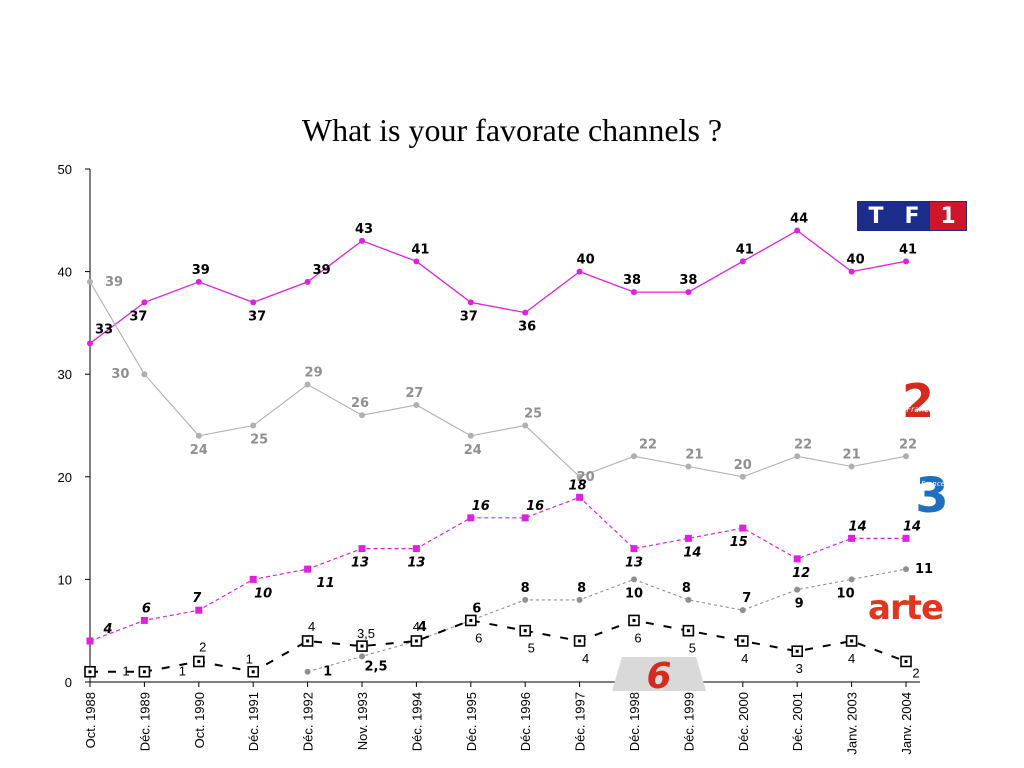 The height and width of the screenshot is (768, 1024). Describe the element at coordinates (801, 573) in the screenshot. I see `data-label-france3: 12` at that location.